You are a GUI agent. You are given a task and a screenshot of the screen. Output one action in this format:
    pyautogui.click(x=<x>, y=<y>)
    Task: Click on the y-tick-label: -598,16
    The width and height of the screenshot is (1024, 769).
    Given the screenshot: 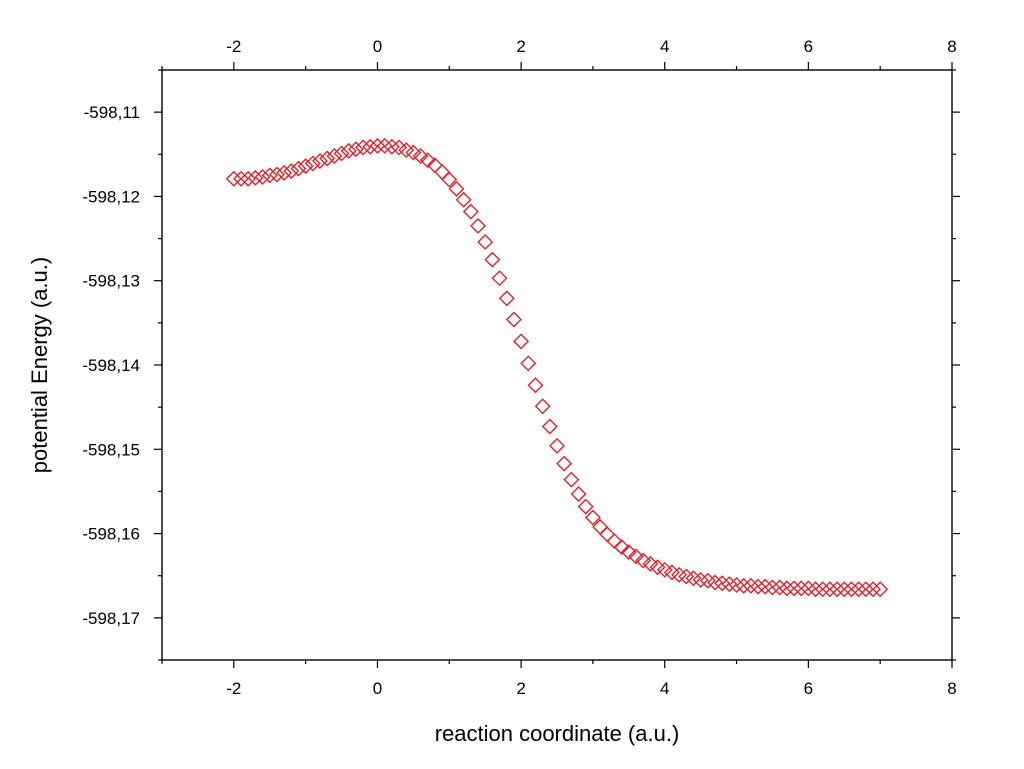 What is the action you would take?
    pyautogui.click(x=111, y=534)
    